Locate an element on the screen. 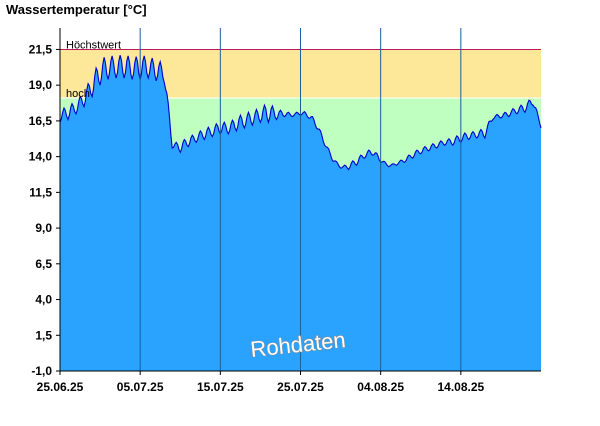  band-label-1: hoch is located at coordinates (78, 94).